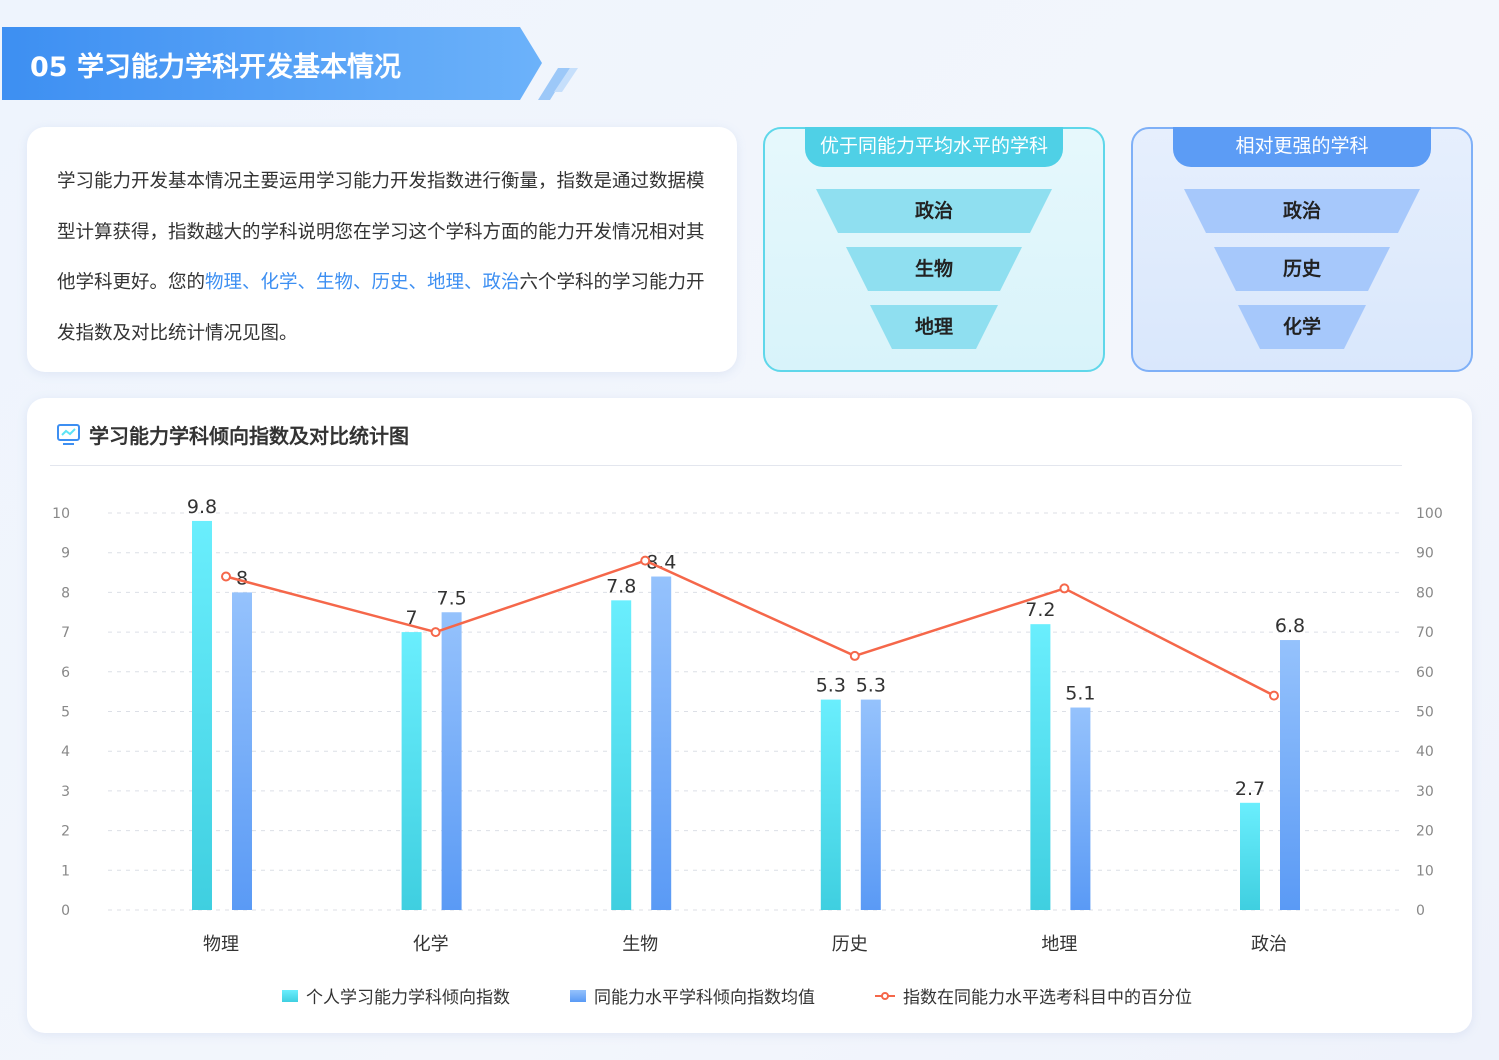  What do you see at coordinates (1040, 610) in the screenshot?
I see `data-label: 7.2` at bounding box center [1040, 610].